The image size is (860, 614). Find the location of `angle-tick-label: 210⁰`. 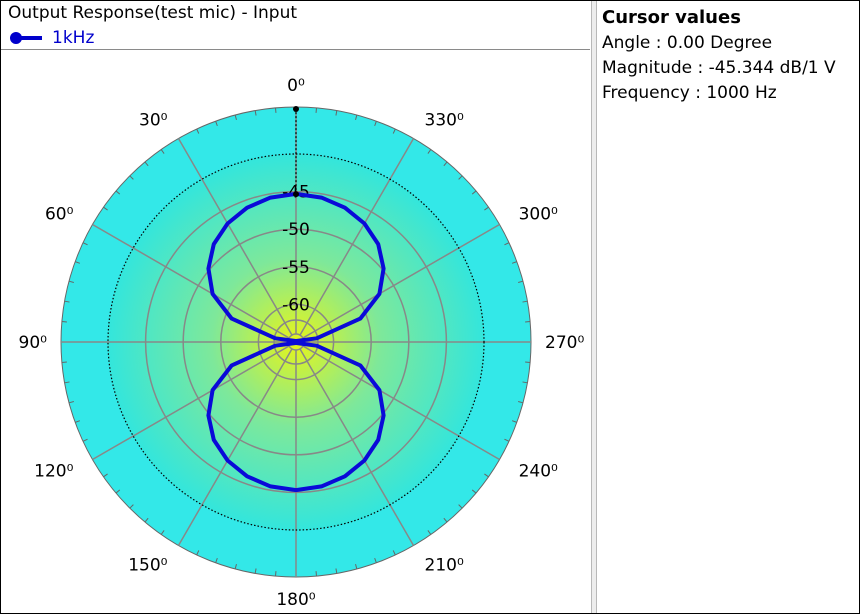

angle-tick-label: 210⁰ is located at coordinates (444, 566).